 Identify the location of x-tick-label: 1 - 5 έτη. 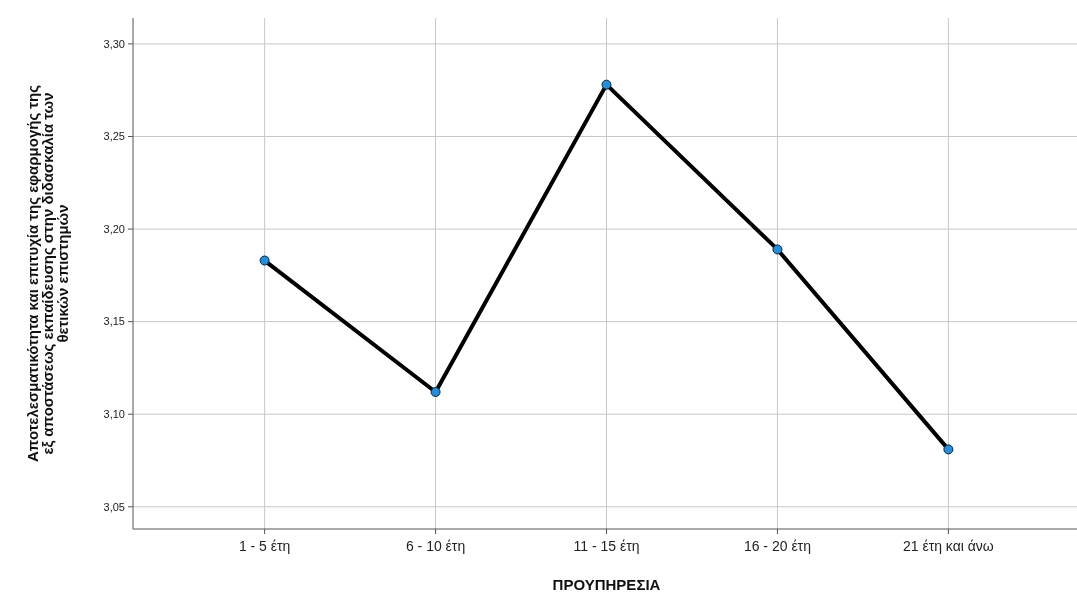
(264, 546).